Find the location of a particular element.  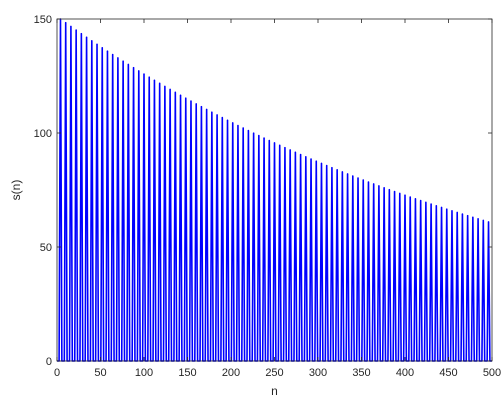

x-tick-label: 300 is located at coordinates (318, 373).